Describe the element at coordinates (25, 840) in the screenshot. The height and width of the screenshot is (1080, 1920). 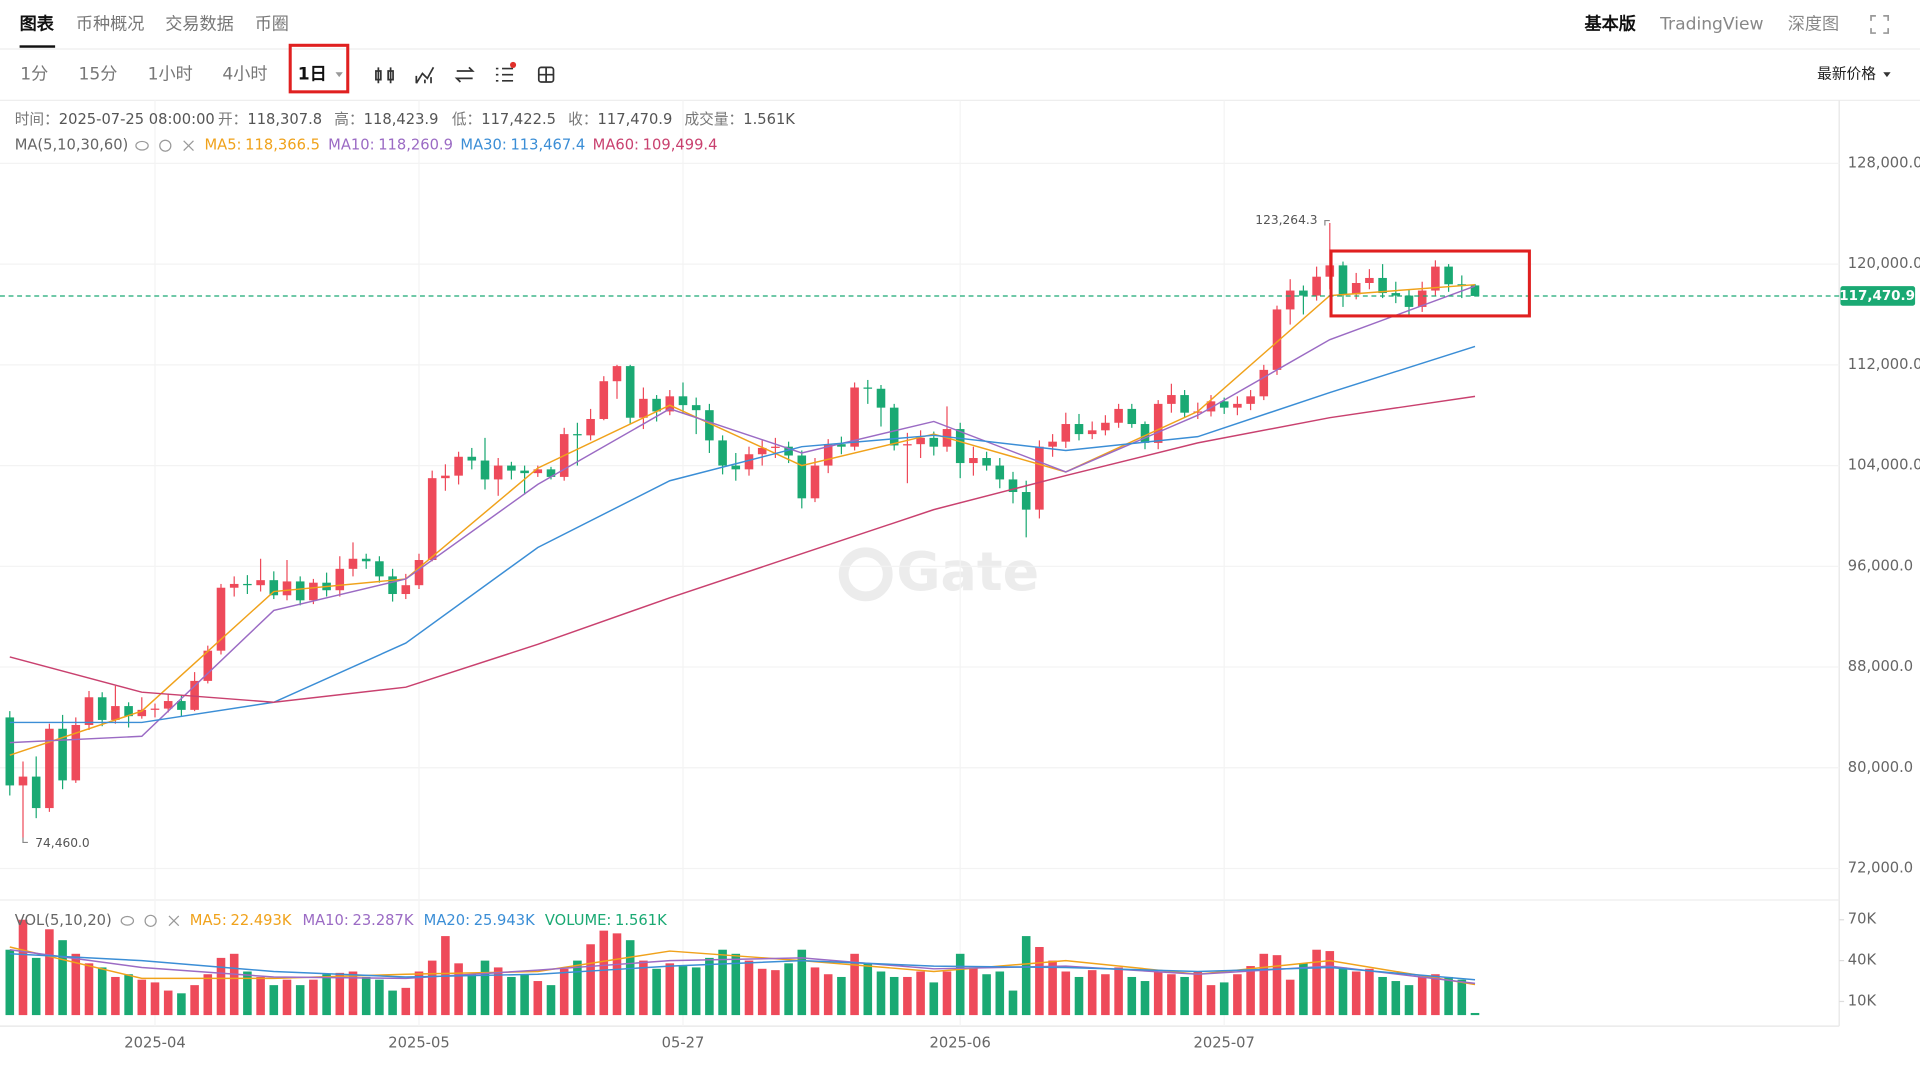
I see `min-marker` at that location.